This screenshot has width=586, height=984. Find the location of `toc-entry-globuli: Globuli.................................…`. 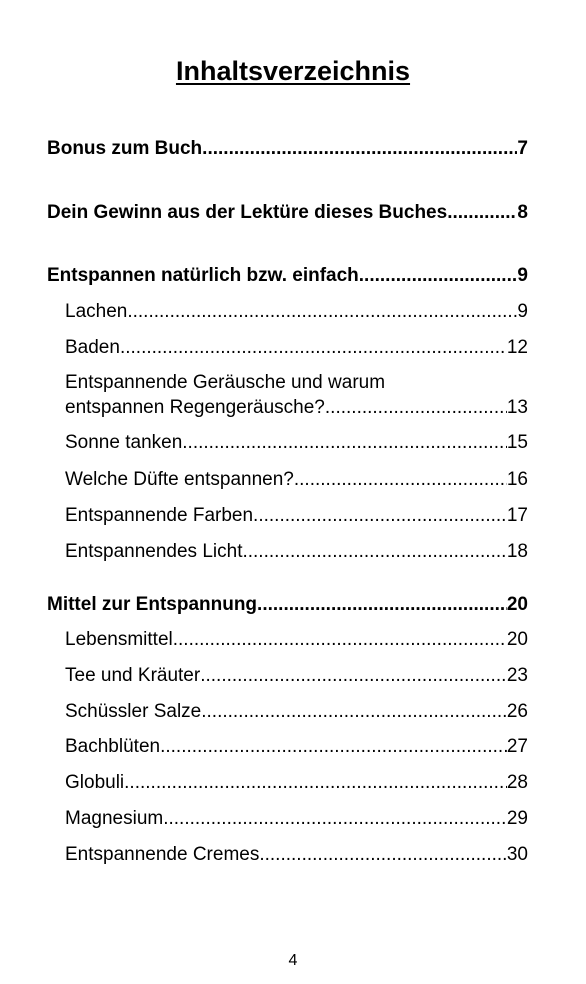

toc-entry-globuli: Globuli.................................… is located at coordinates (296, 783).